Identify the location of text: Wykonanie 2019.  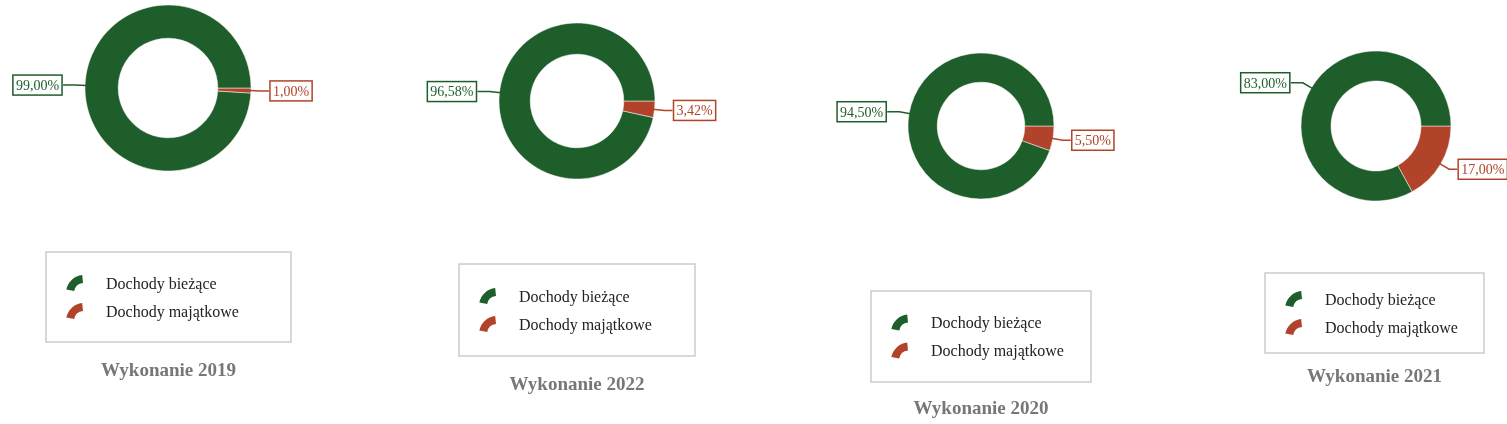
(168, 369).